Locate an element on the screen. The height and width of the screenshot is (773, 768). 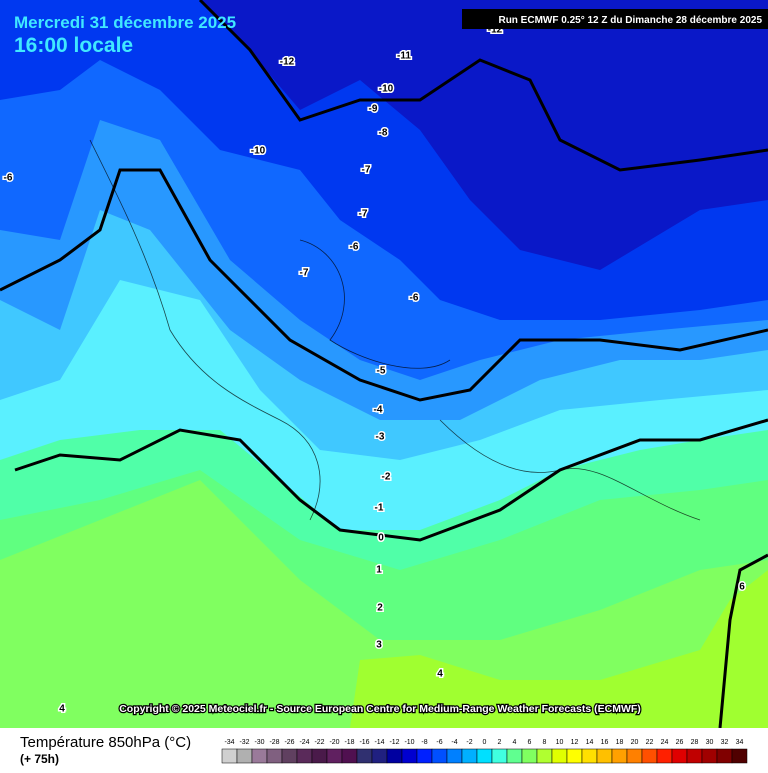
legend-tick-label: -12 is located at coordinates (394, 742).